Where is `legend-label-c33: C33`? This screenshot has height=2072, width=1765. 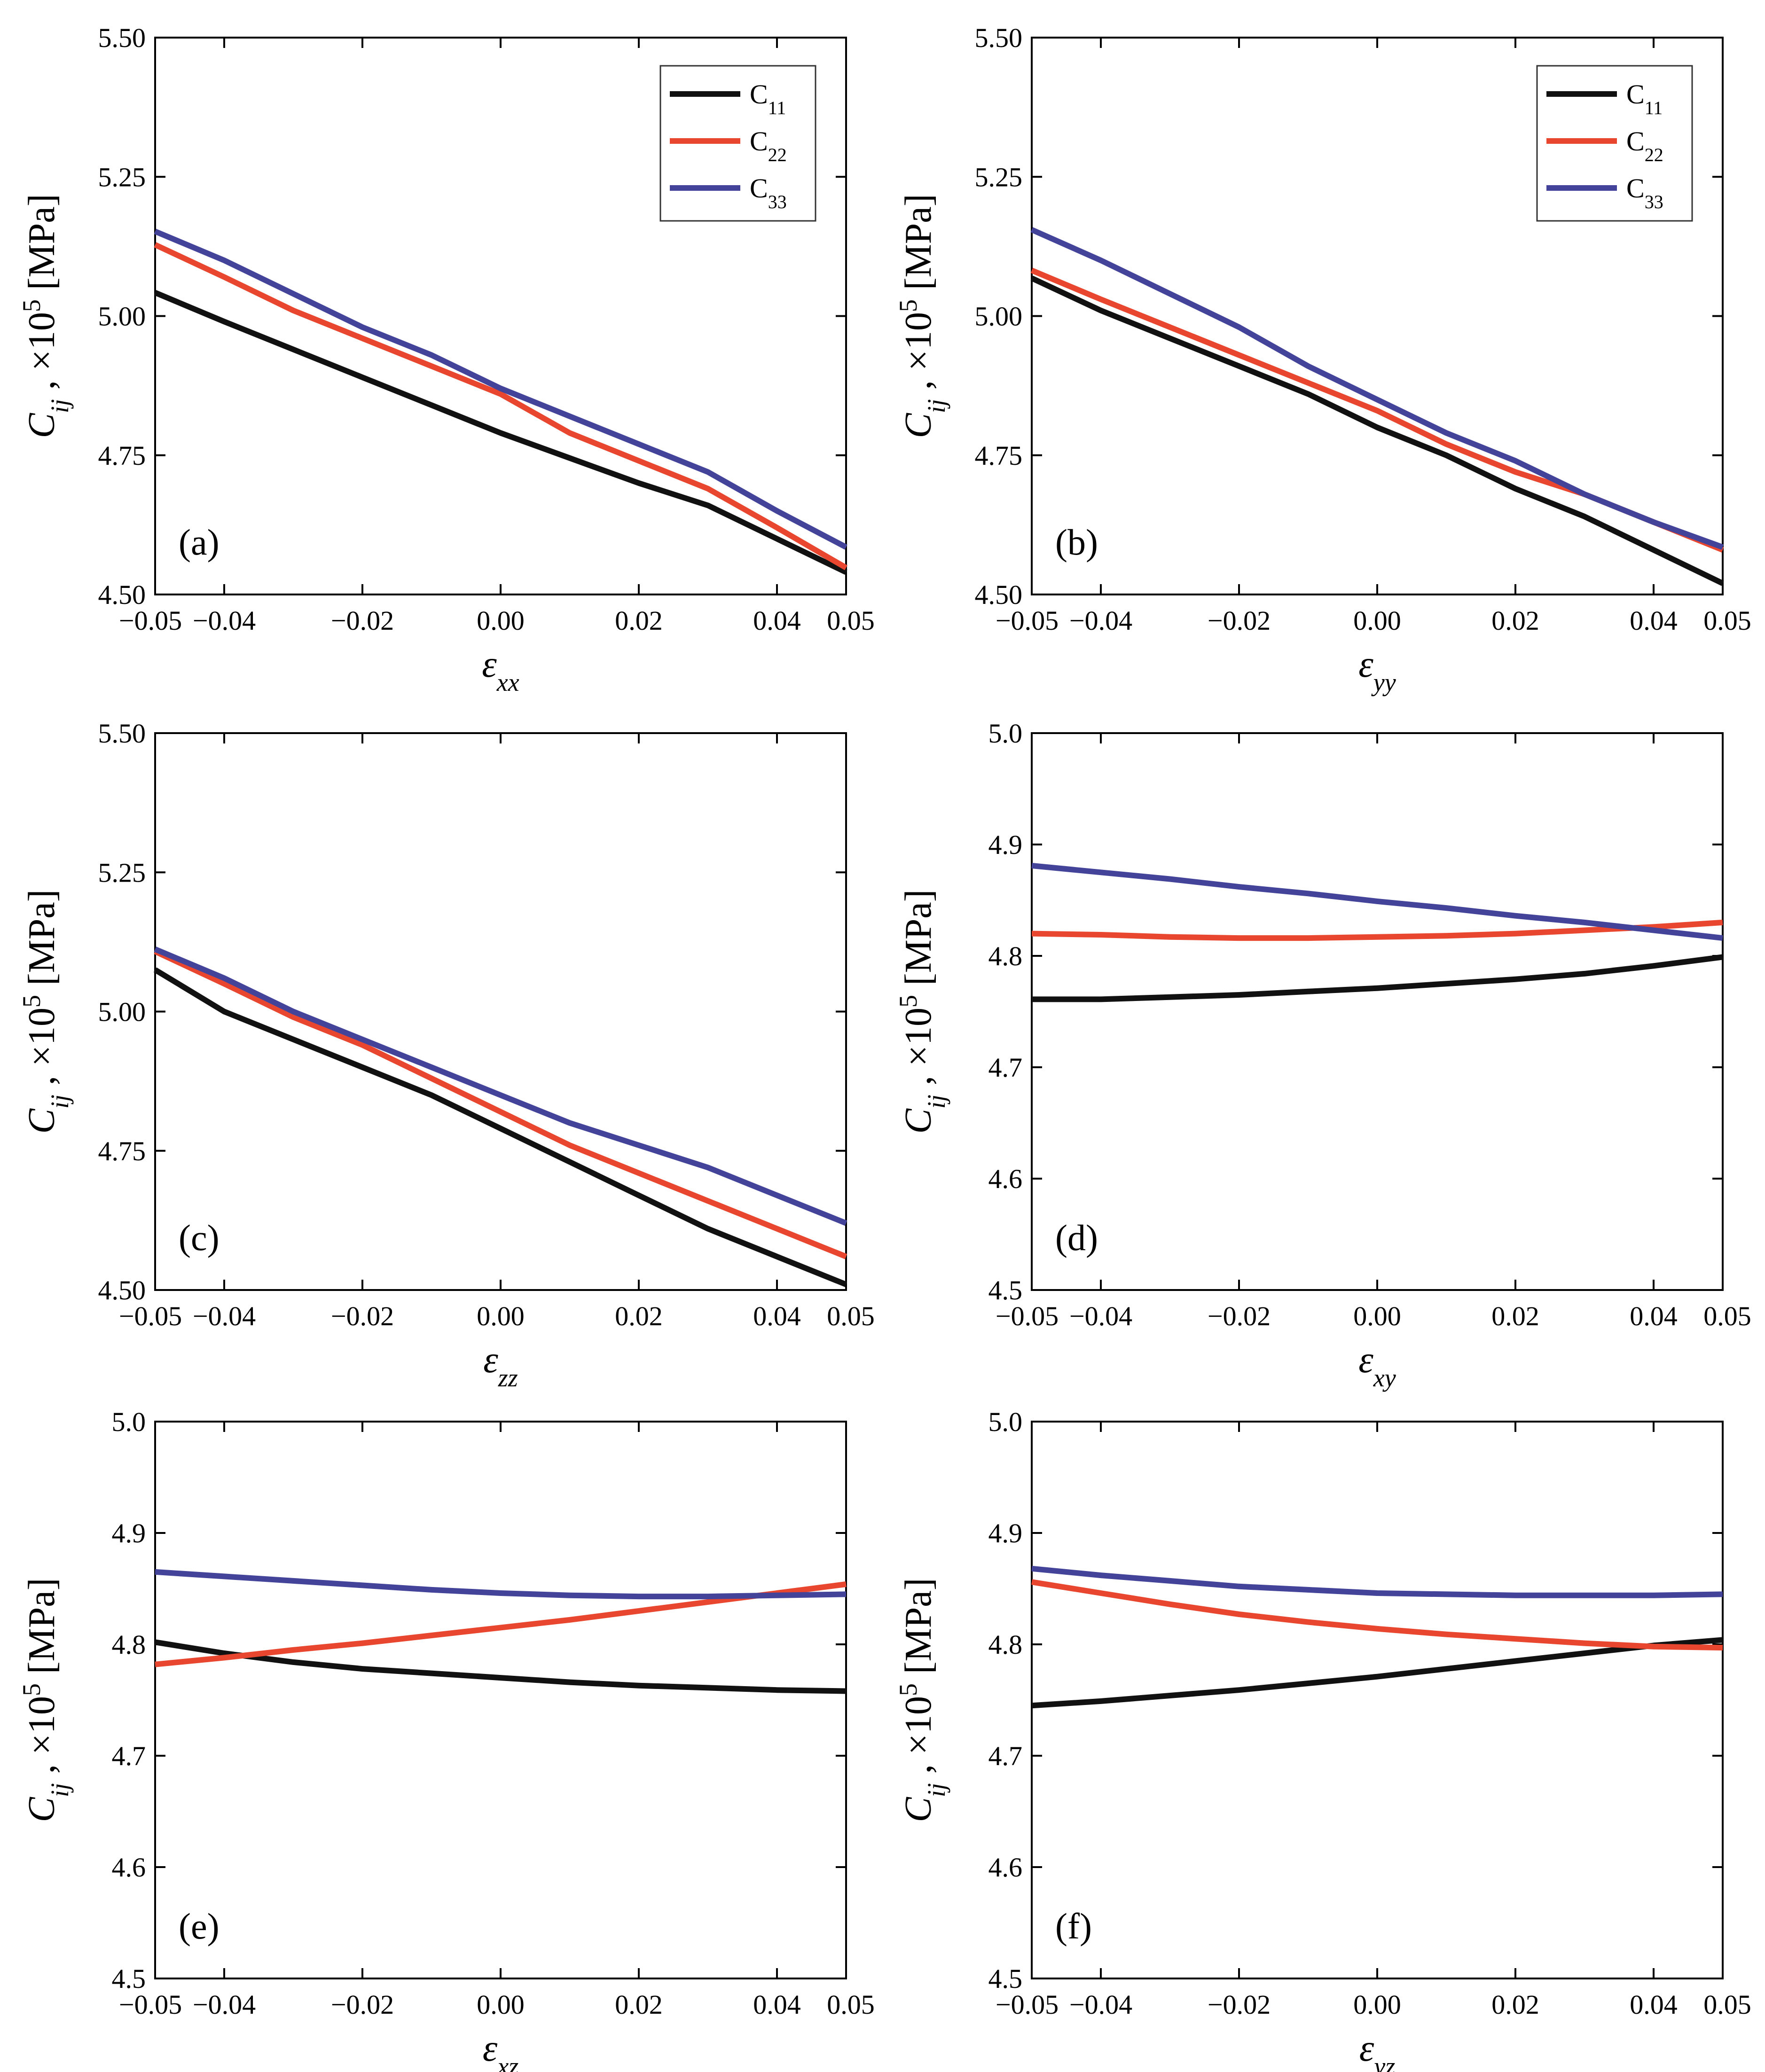
legend-label-c33: C33 is located at coordinates (1645, 192).